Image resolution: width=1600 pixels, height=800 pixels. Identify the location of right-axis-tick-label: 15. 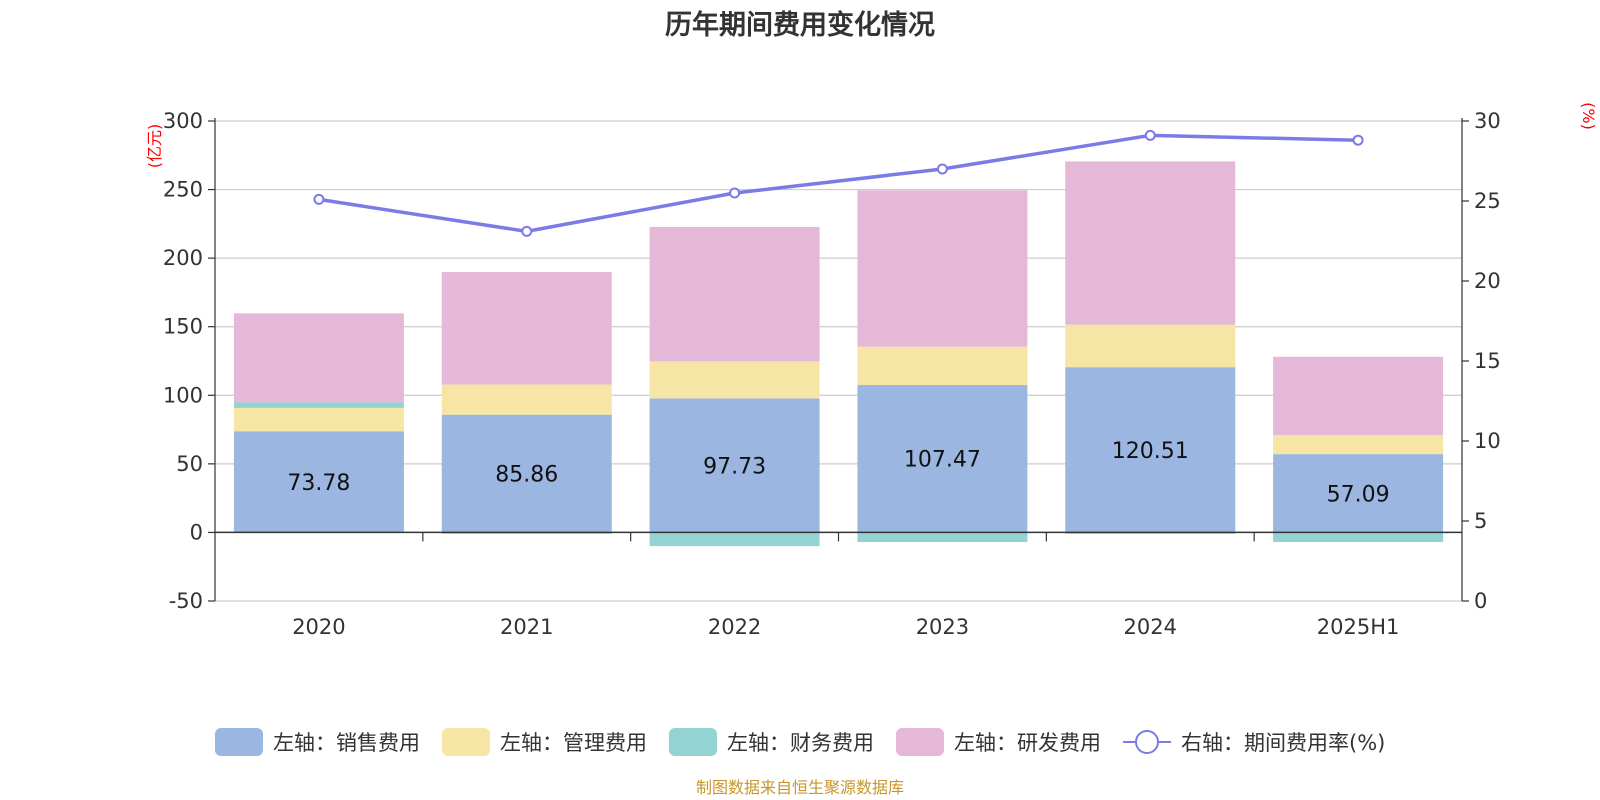
(1487, 361).